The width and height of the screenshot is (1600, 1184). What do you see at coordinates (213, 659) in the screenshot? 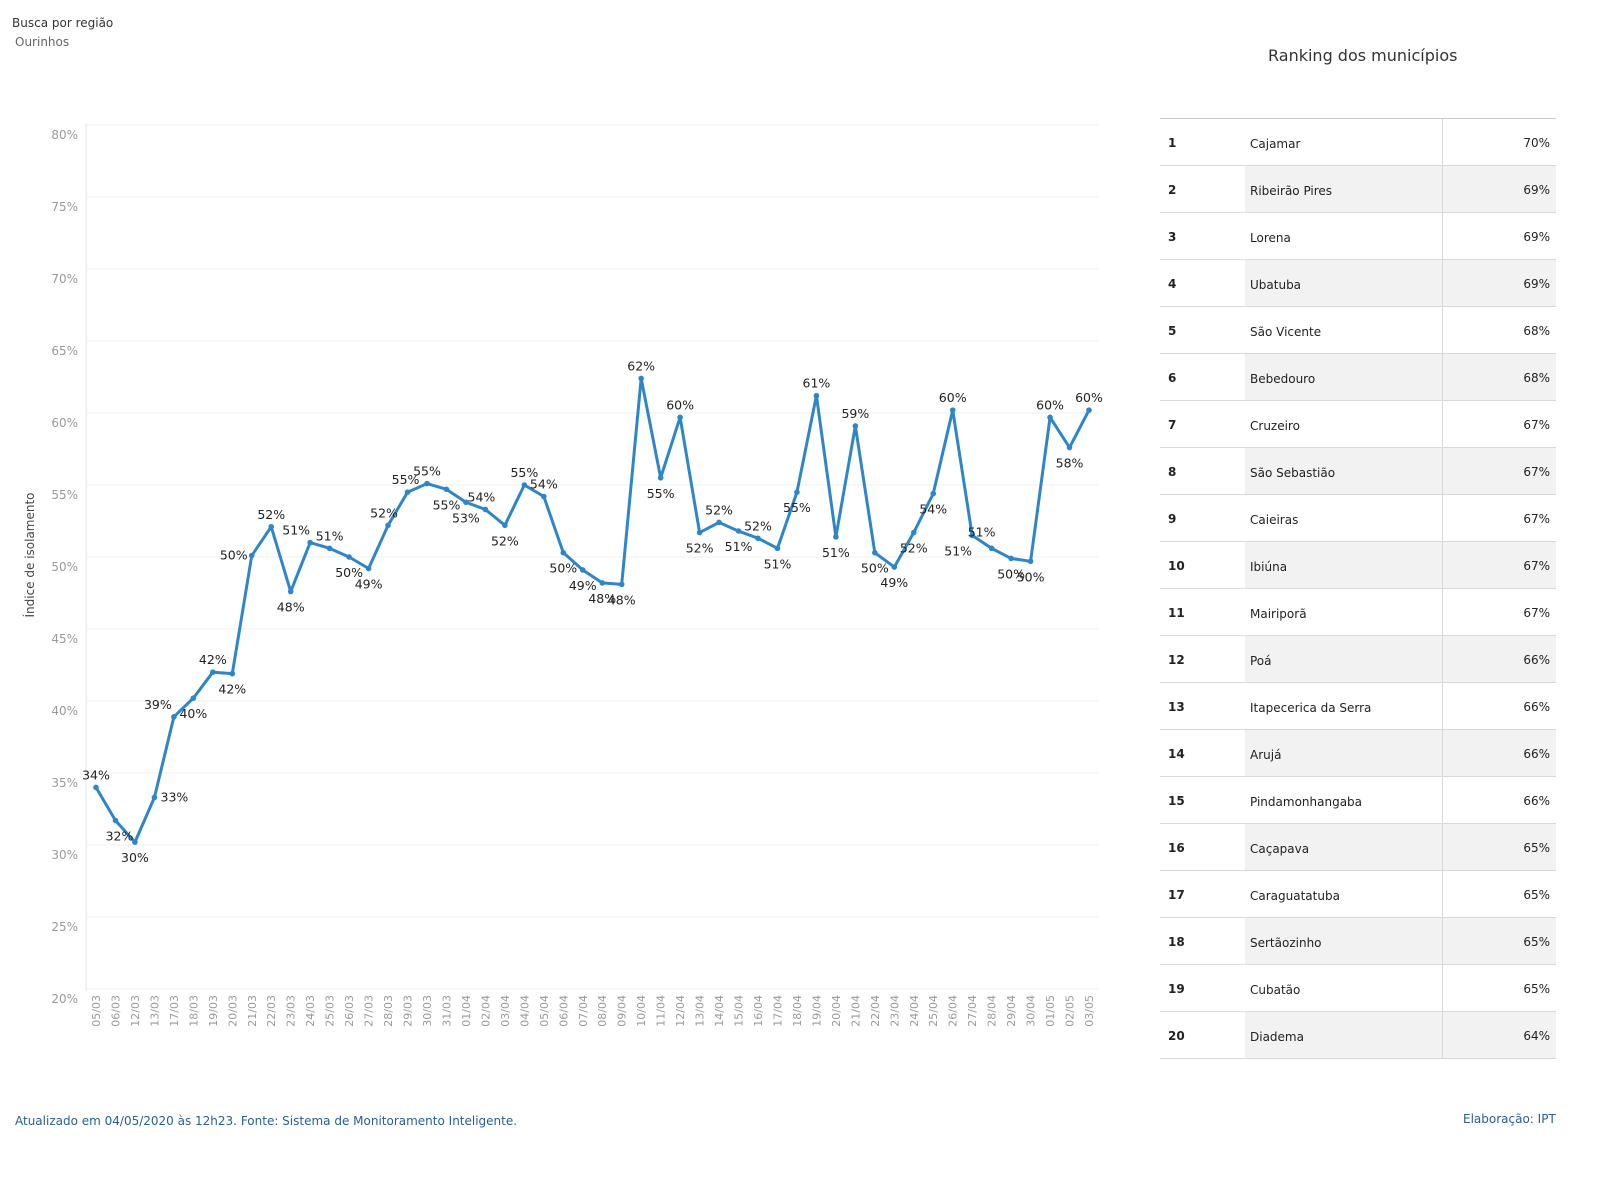
I see `data-label: 42%` at bounding box center [213, 659].